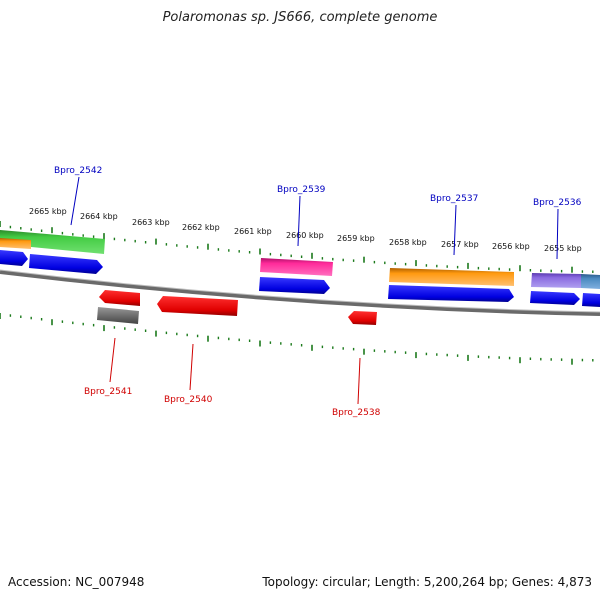  I want to click on kbp-label: 2662 kbp, so click(201, 227).